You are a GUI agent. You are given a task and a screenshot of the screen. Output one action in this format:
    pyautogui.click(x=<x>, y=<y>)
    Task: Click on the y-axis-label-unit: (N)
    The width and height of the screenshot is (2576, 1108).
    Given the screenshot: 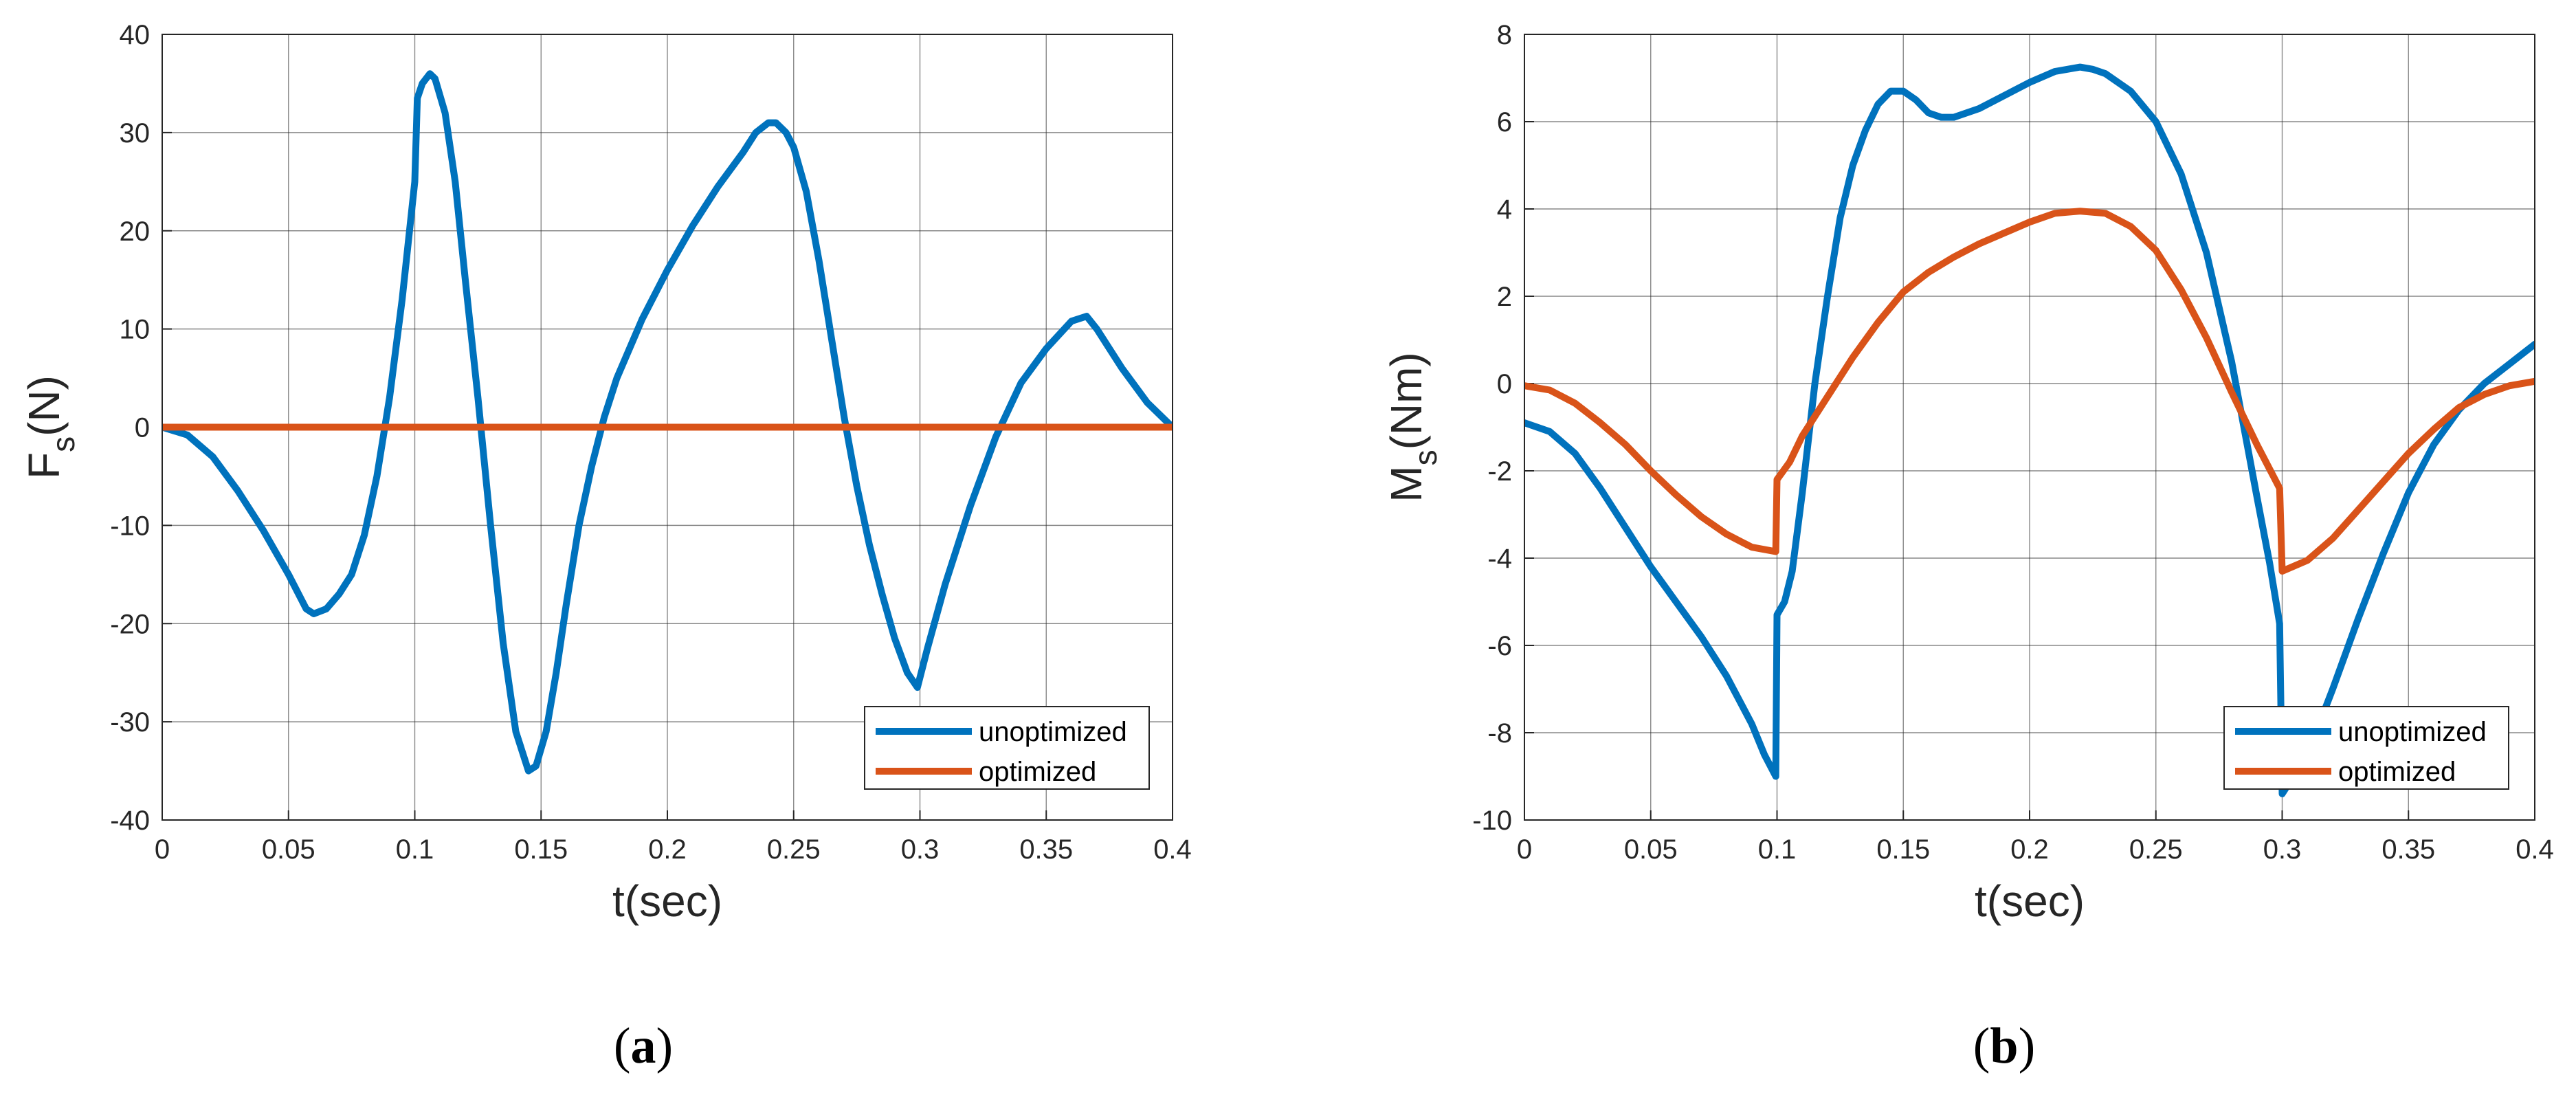 What is the action you would take?
    pyautogui.click(x=44, y=405)
    